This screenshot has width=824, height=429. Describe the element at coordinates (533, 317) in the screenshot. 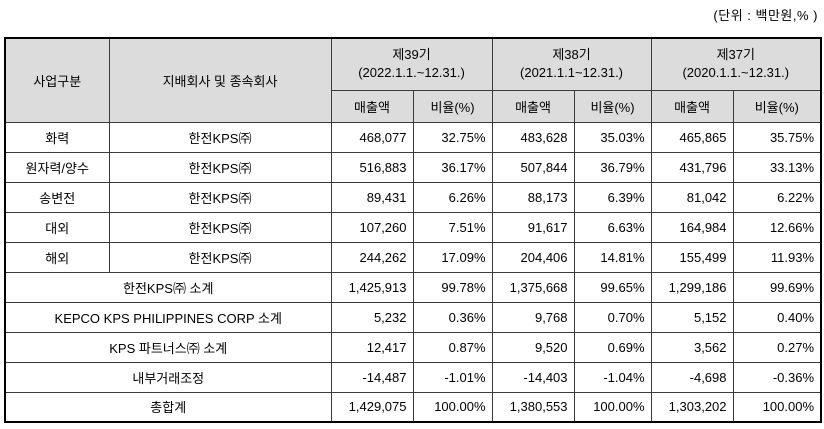

I see `revenue-cell: 9,768` at that location.